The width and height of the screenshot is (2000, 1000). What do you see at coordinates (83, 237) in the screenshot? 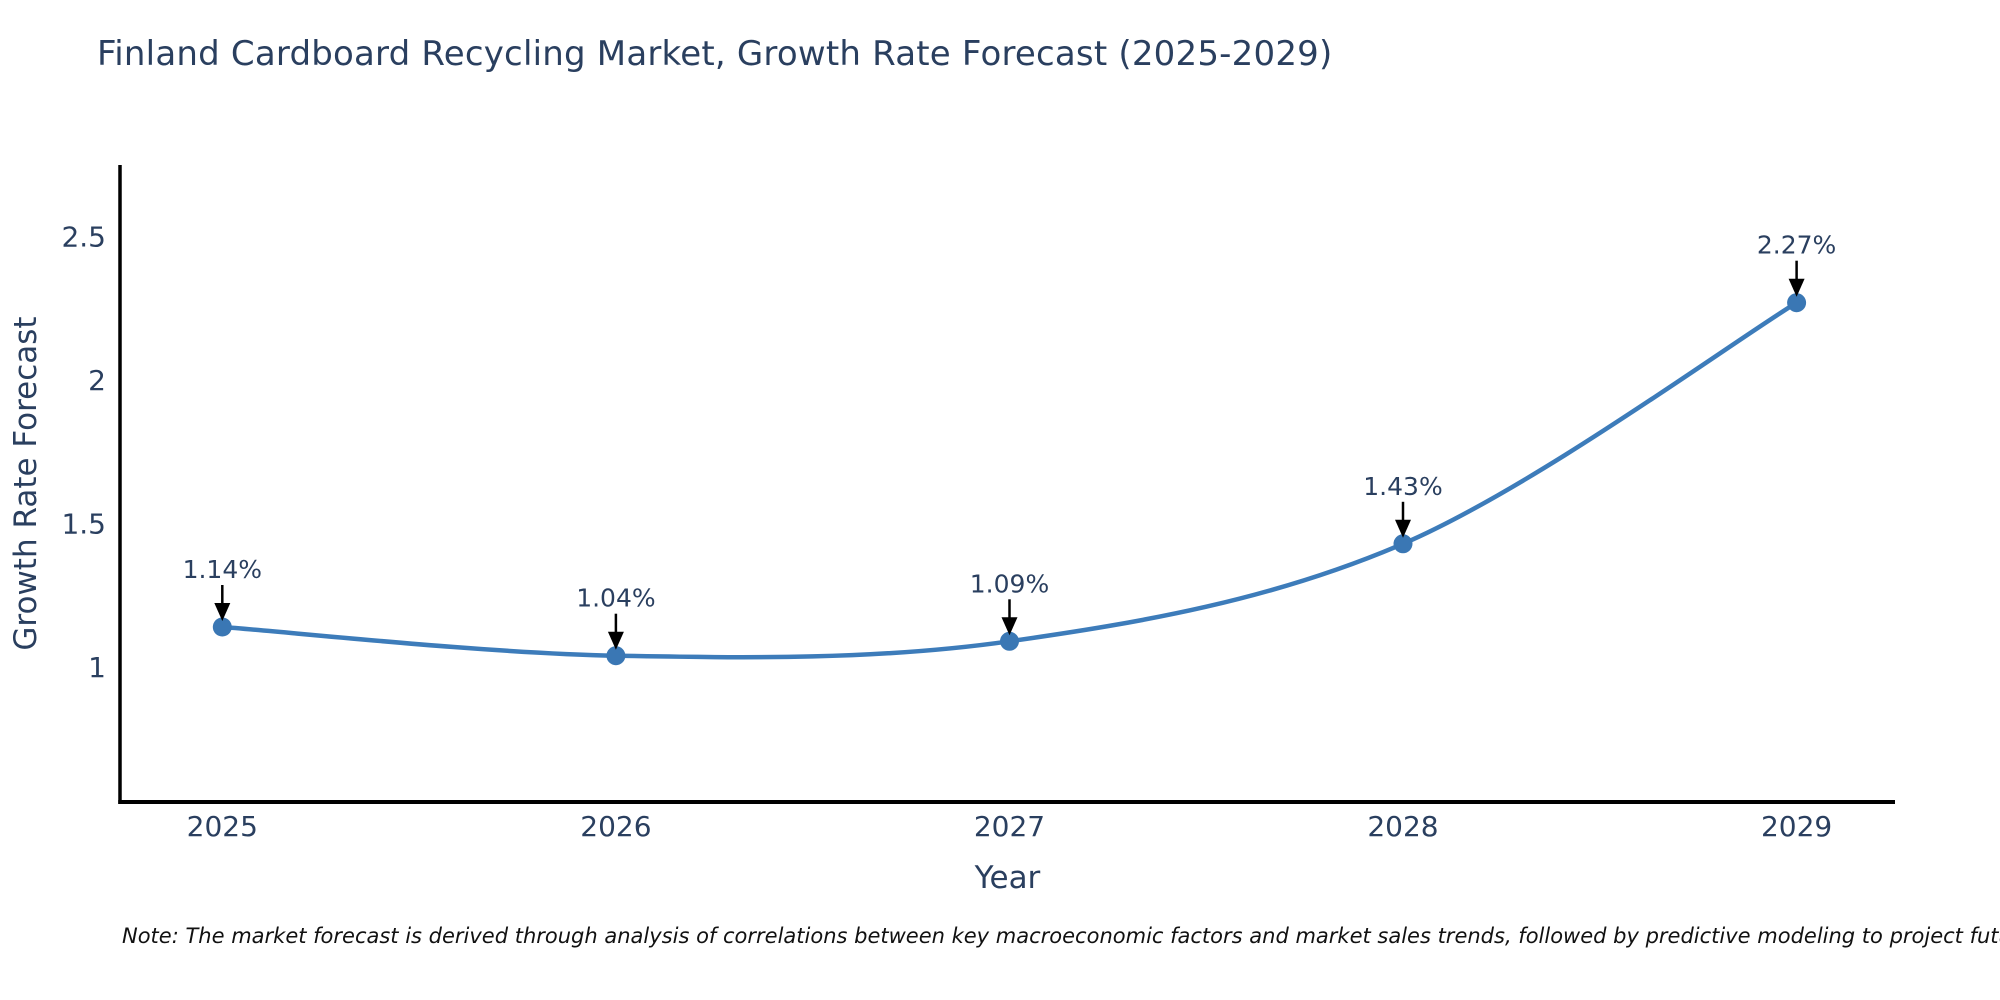
I see `y-axis-tick-label: 2.5` at bounding box center [83, 237].